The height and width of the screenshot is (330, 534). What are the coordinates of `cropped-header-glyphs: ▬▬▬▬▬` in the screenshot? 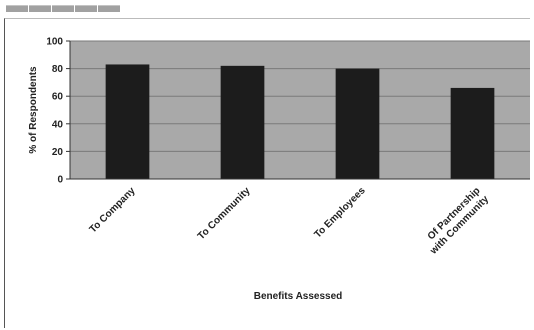 It's located at (63, 8).